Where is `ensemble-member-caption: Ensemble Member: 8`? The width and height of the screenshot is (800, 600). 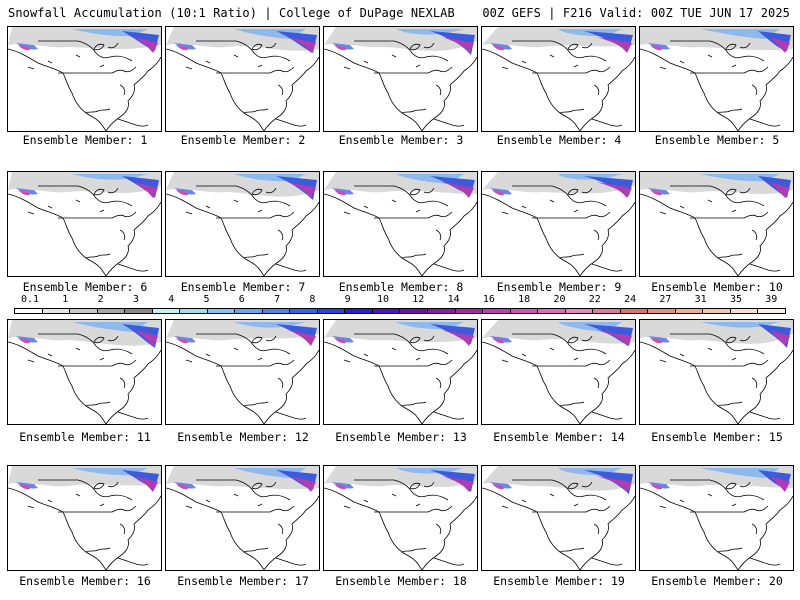 ensemble-member-caption: Ensemble Member: 8 is located at coordinates (401, 287).